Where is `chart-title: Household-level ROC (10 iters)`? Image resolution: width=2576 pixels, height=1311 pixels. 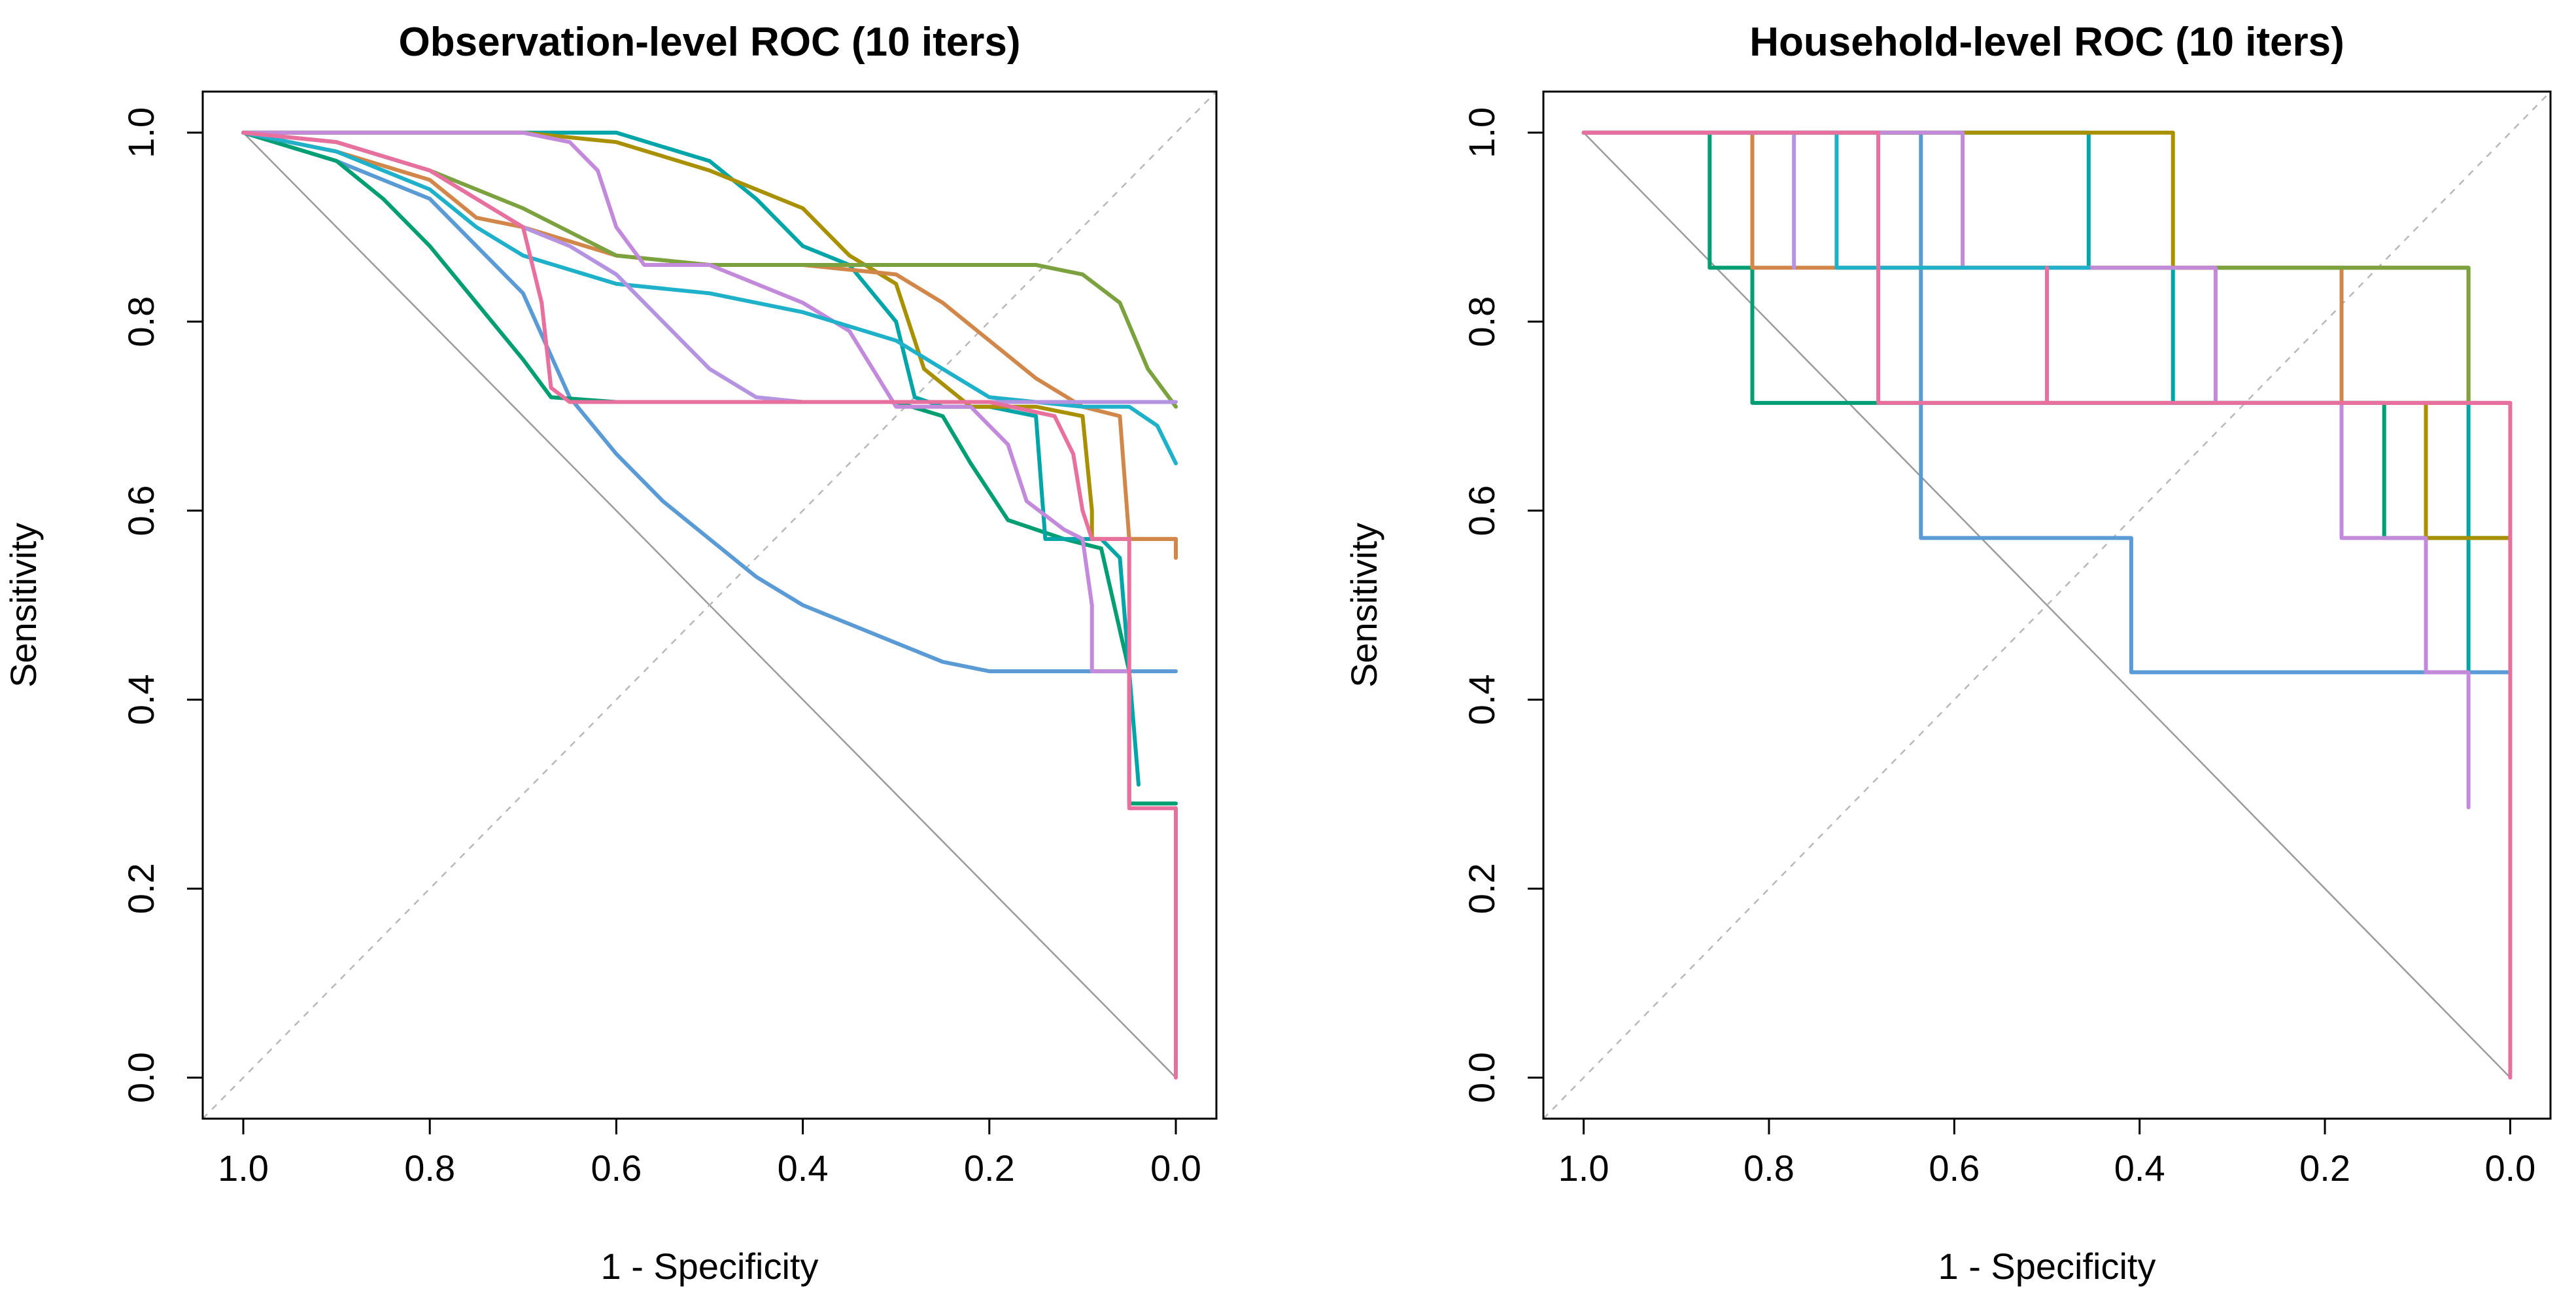 chart-title: Household-level ROC (10 iters) is located at coordinates (2047, 42).